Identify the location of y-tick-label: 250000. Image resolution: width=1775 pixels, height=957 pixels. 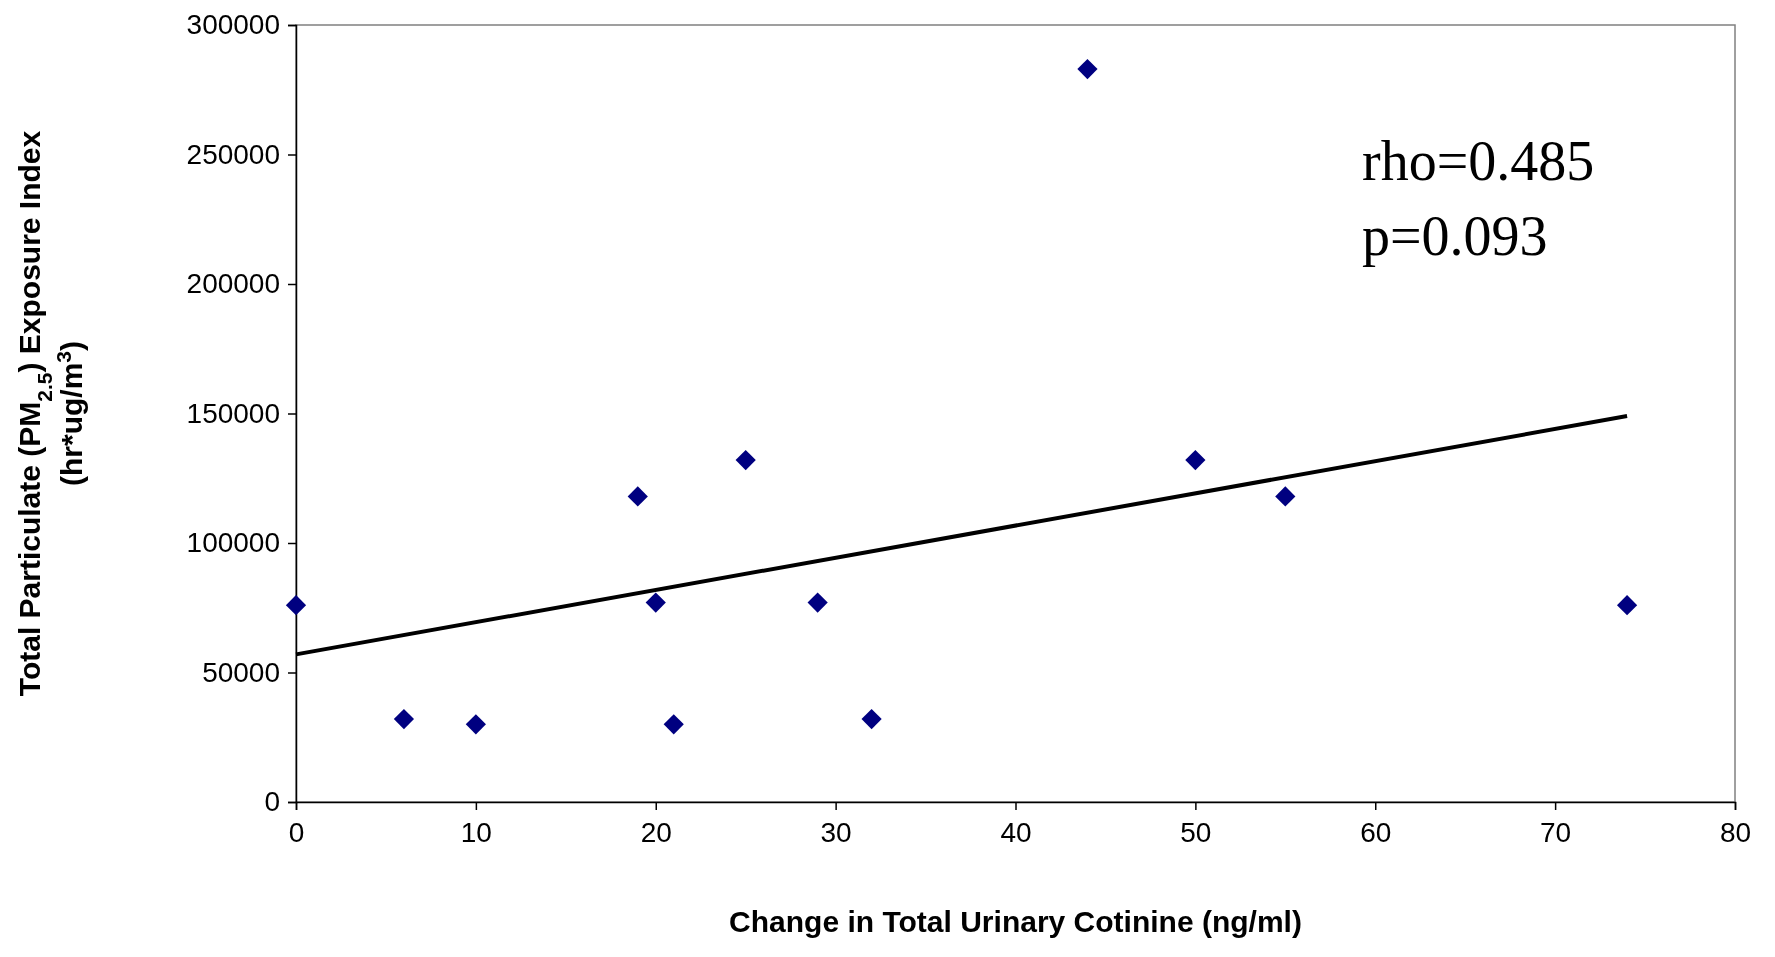
(233, 154).